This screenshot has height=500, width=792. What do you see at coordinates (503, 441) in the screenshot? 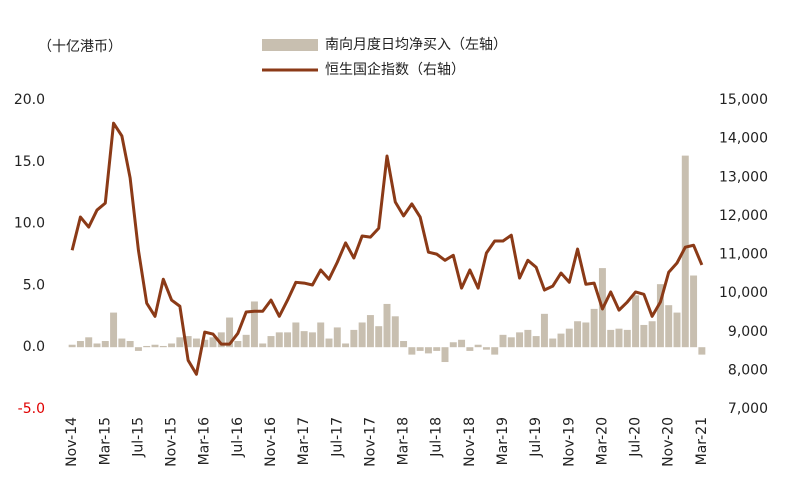
I see `x-tick-label: Mar-19` at bounding box center [503, 441].